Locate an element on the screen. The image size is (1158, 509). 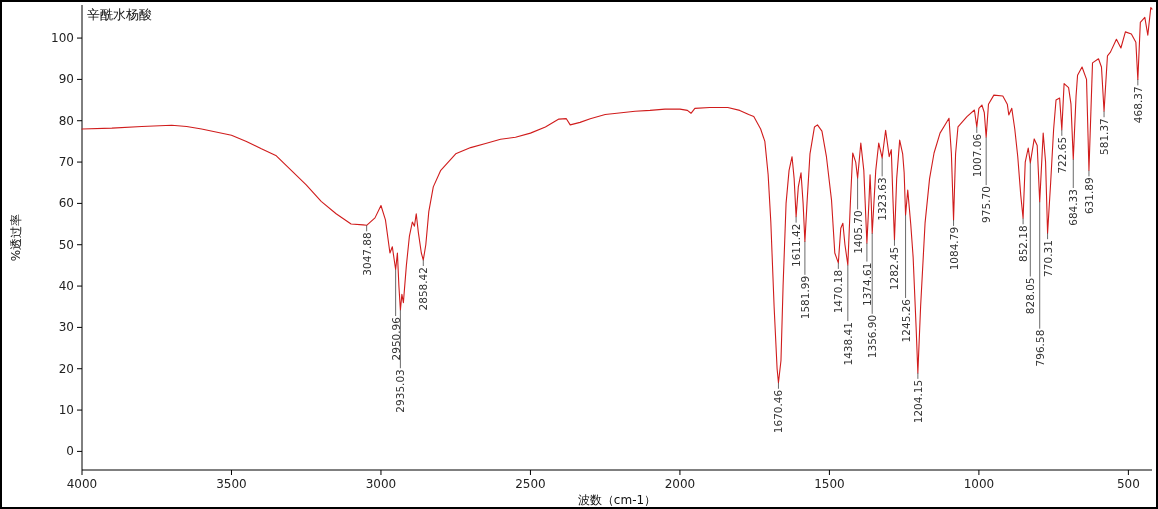
y-tick-label: 20 is located at coordinates (66, 368).